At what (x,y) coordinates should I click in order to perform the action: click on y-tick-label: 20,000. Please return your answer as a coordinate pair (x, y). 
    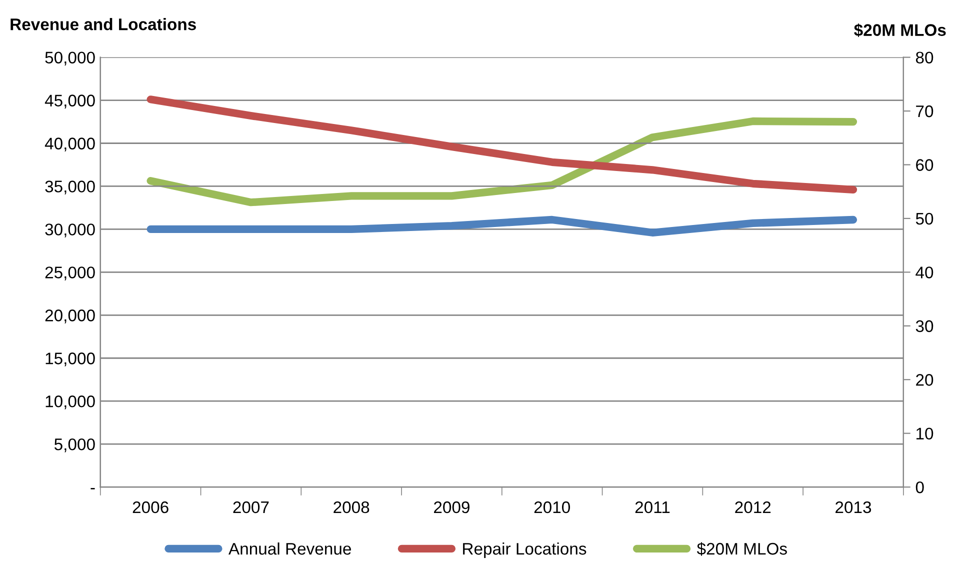
    Looking at the image, I should click on (70, 317).